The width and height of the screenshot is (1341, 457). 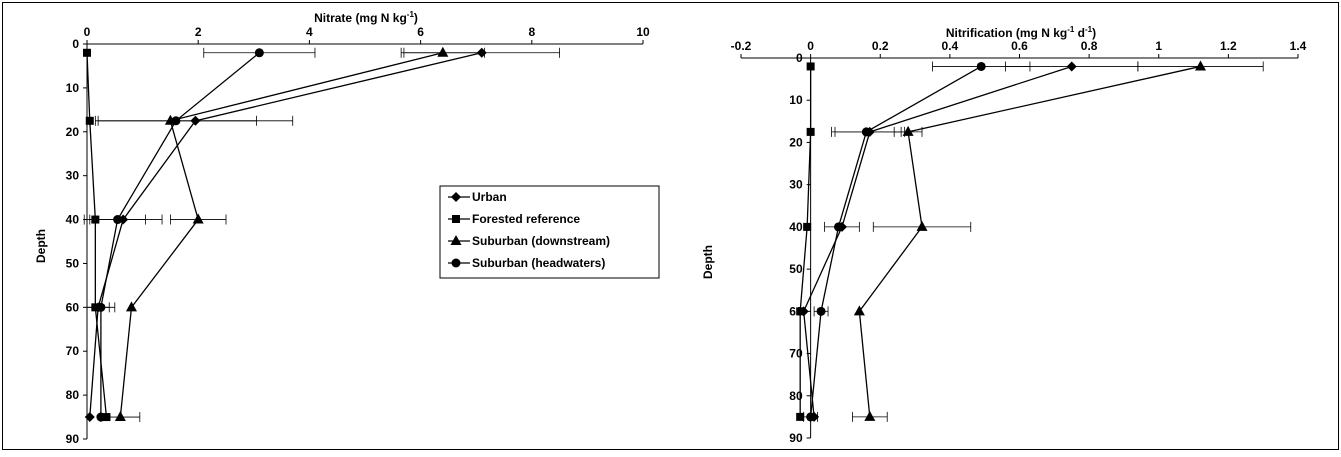 What do you see at coordinates (895, 241) in the screenshot?
I see `nitrification-series-suburban-headwaters-line` at bounding box center [895, 241].